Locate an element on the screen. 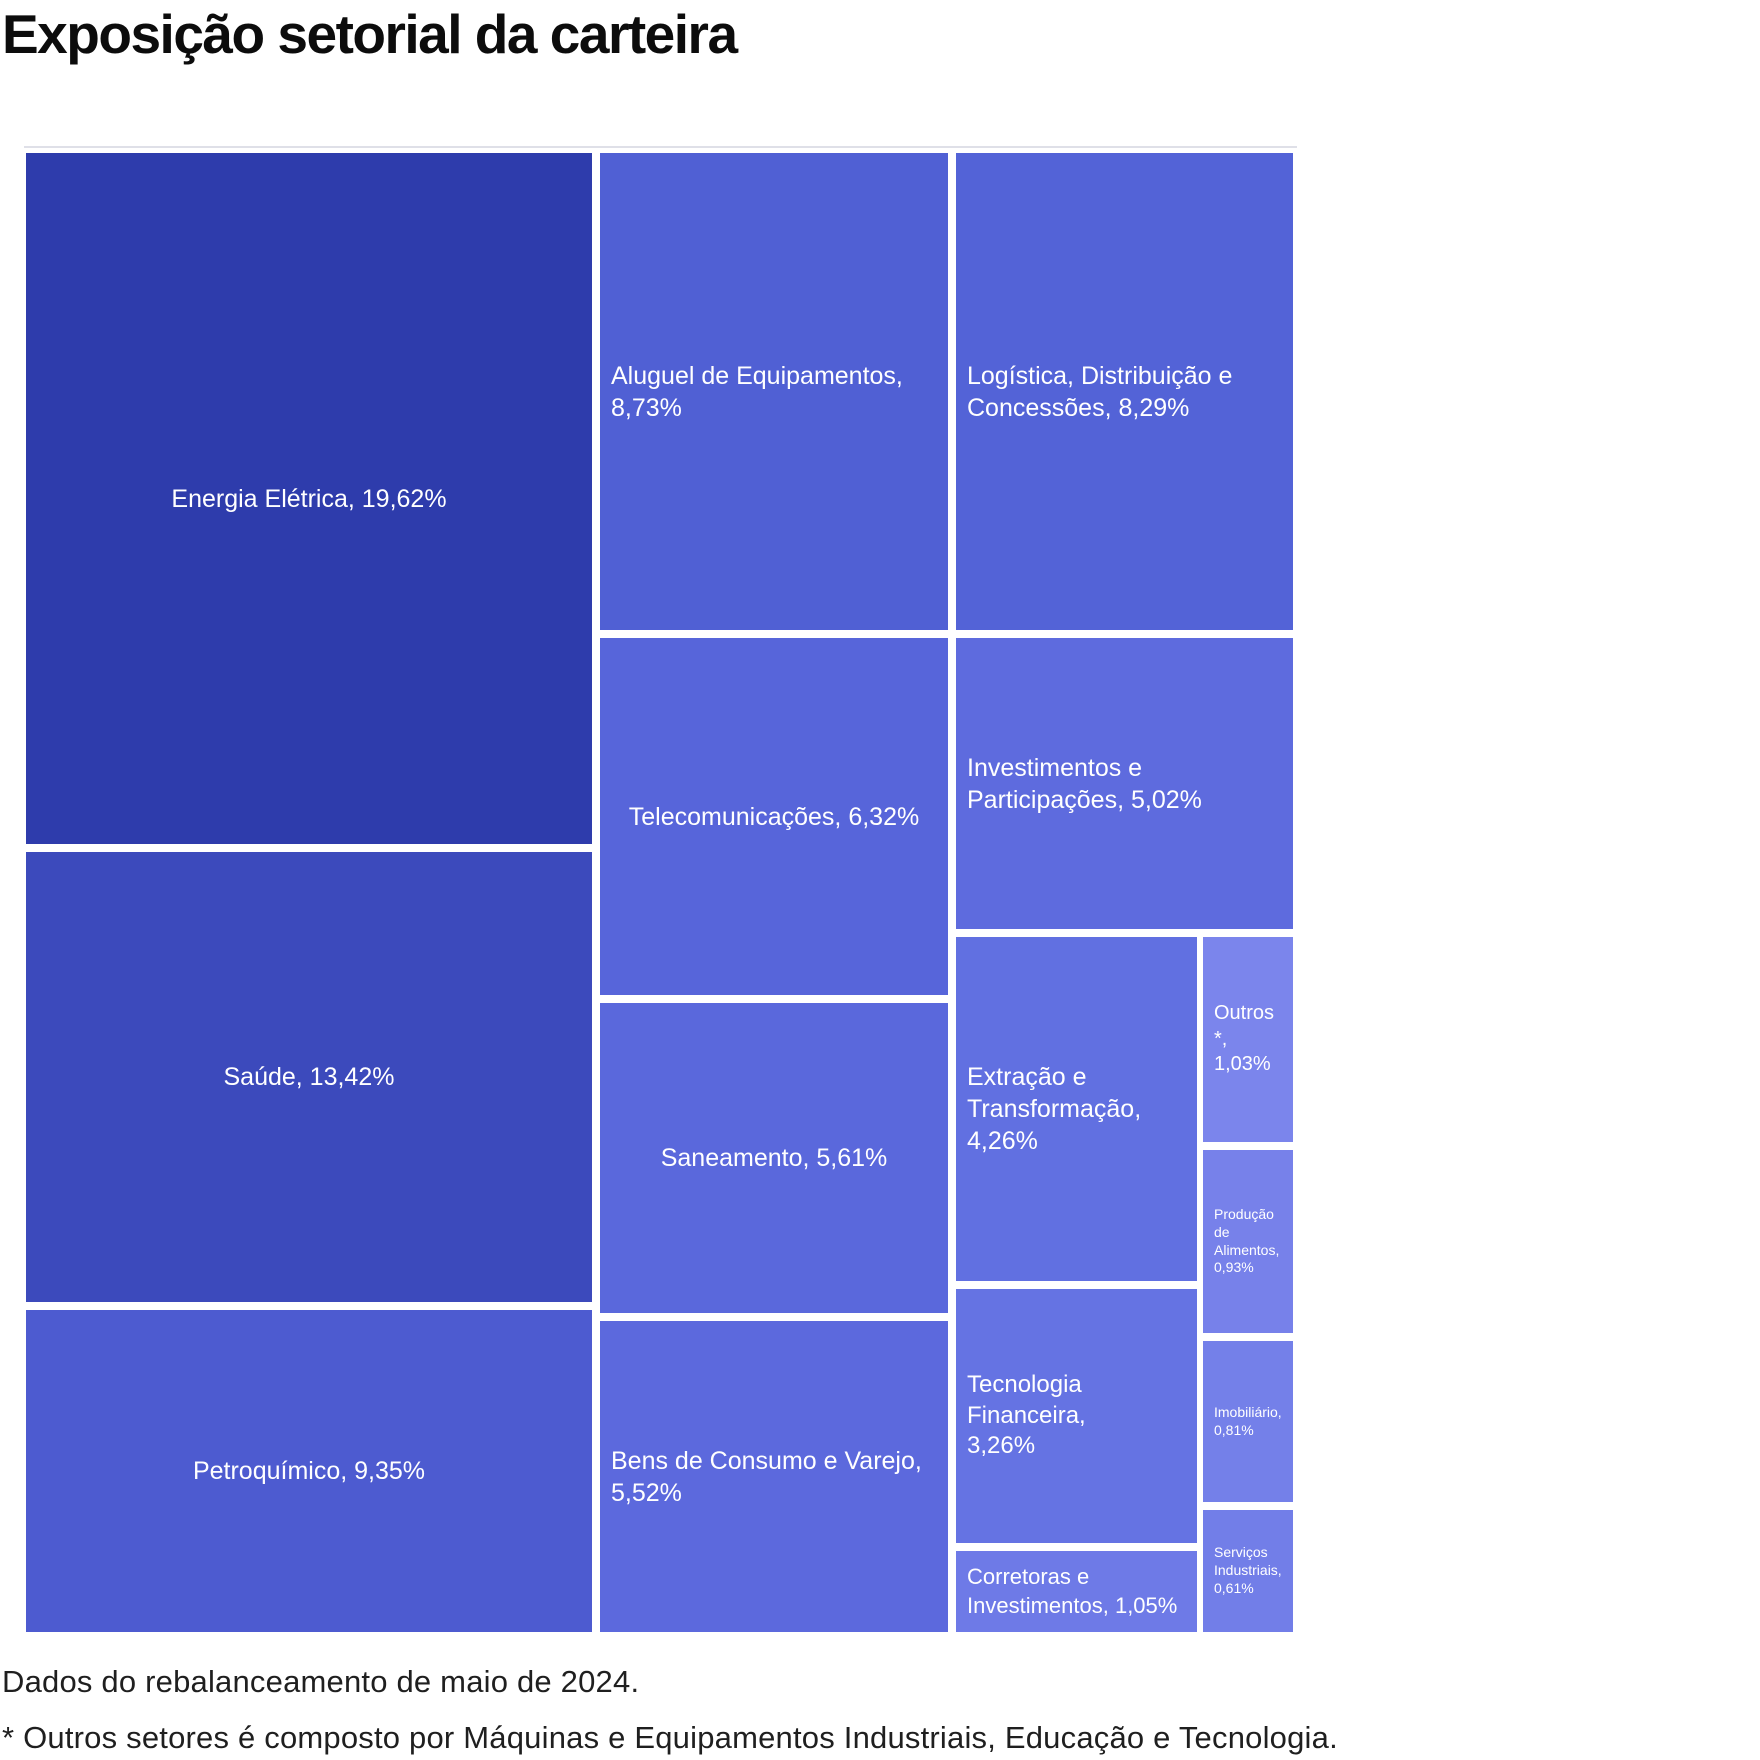 The height and width of the screenshot is (1760, 1760). treemap-cell-label: Saneamento, 5,61% is located at coordinates (774, 1158).